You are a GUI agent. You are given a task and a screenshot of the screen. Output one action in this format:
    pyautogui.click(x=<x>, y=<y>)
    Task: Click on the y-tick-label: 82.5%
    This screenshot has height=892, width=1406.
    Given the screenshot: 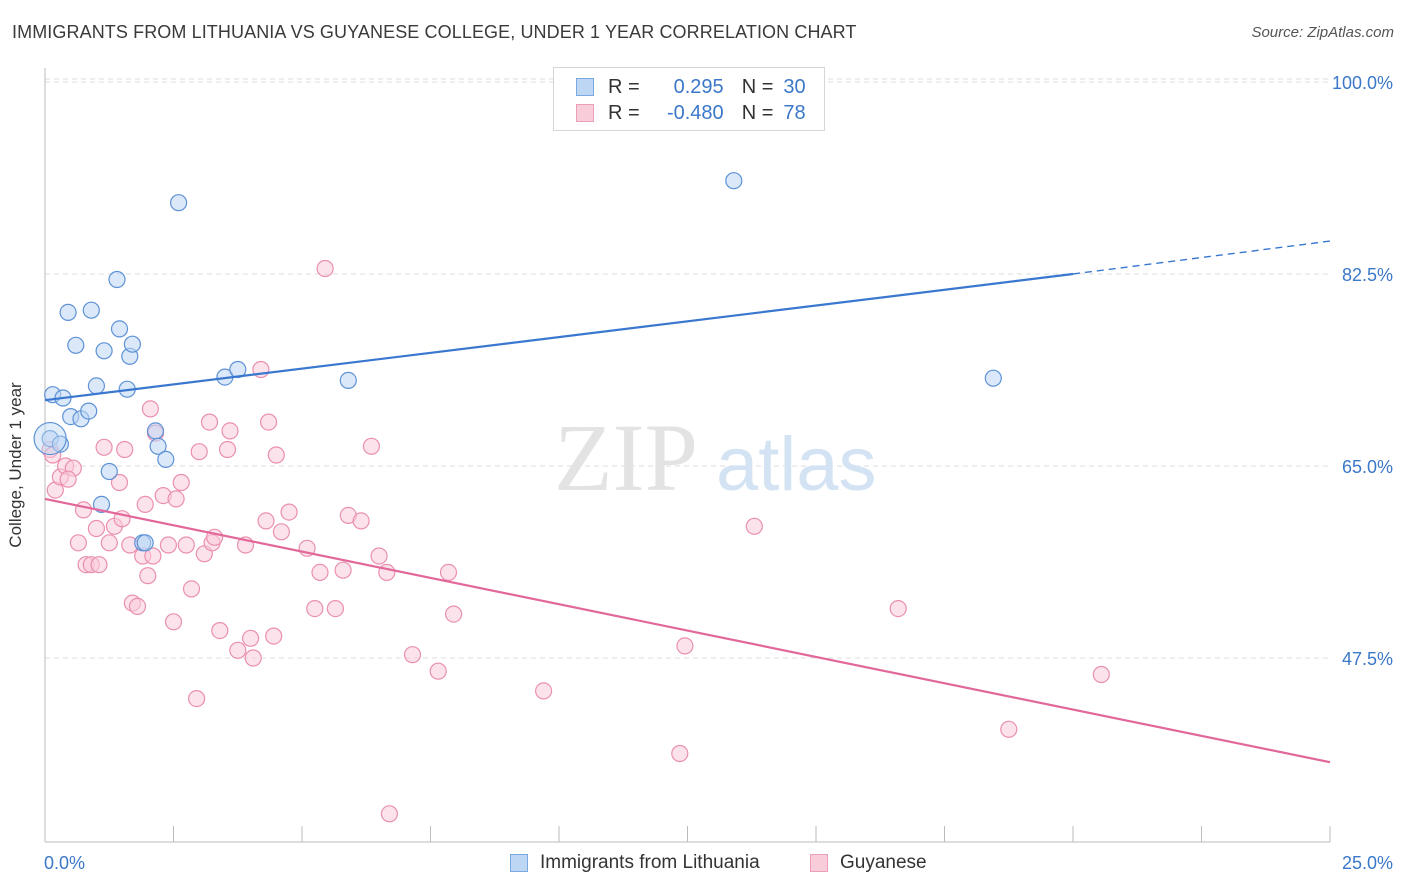 What is the action you would take?
    pyautogui.click(x=1367, y=275)
    